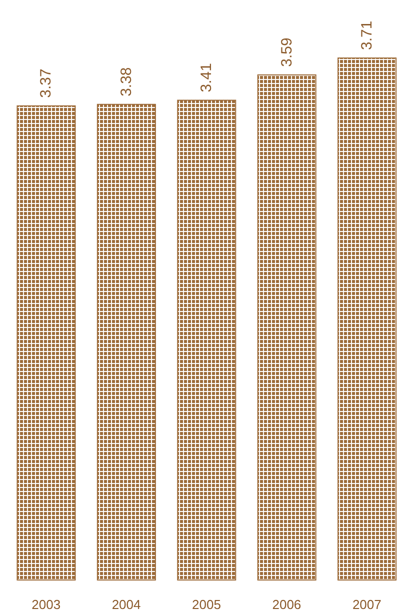 The image size is (407, 616). Describe the element at coordinates (46, 83) in the screenshot. I see `data-label: 3.37` at that location.